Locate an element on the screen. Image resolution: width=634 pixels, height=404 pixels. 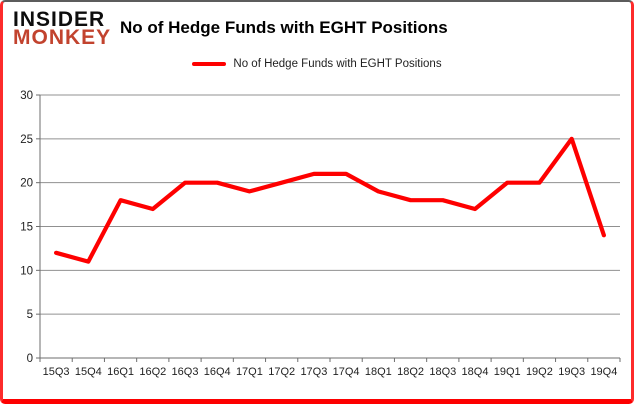
x-axis-label: 19Q1 is located at coordinates (507, 372).